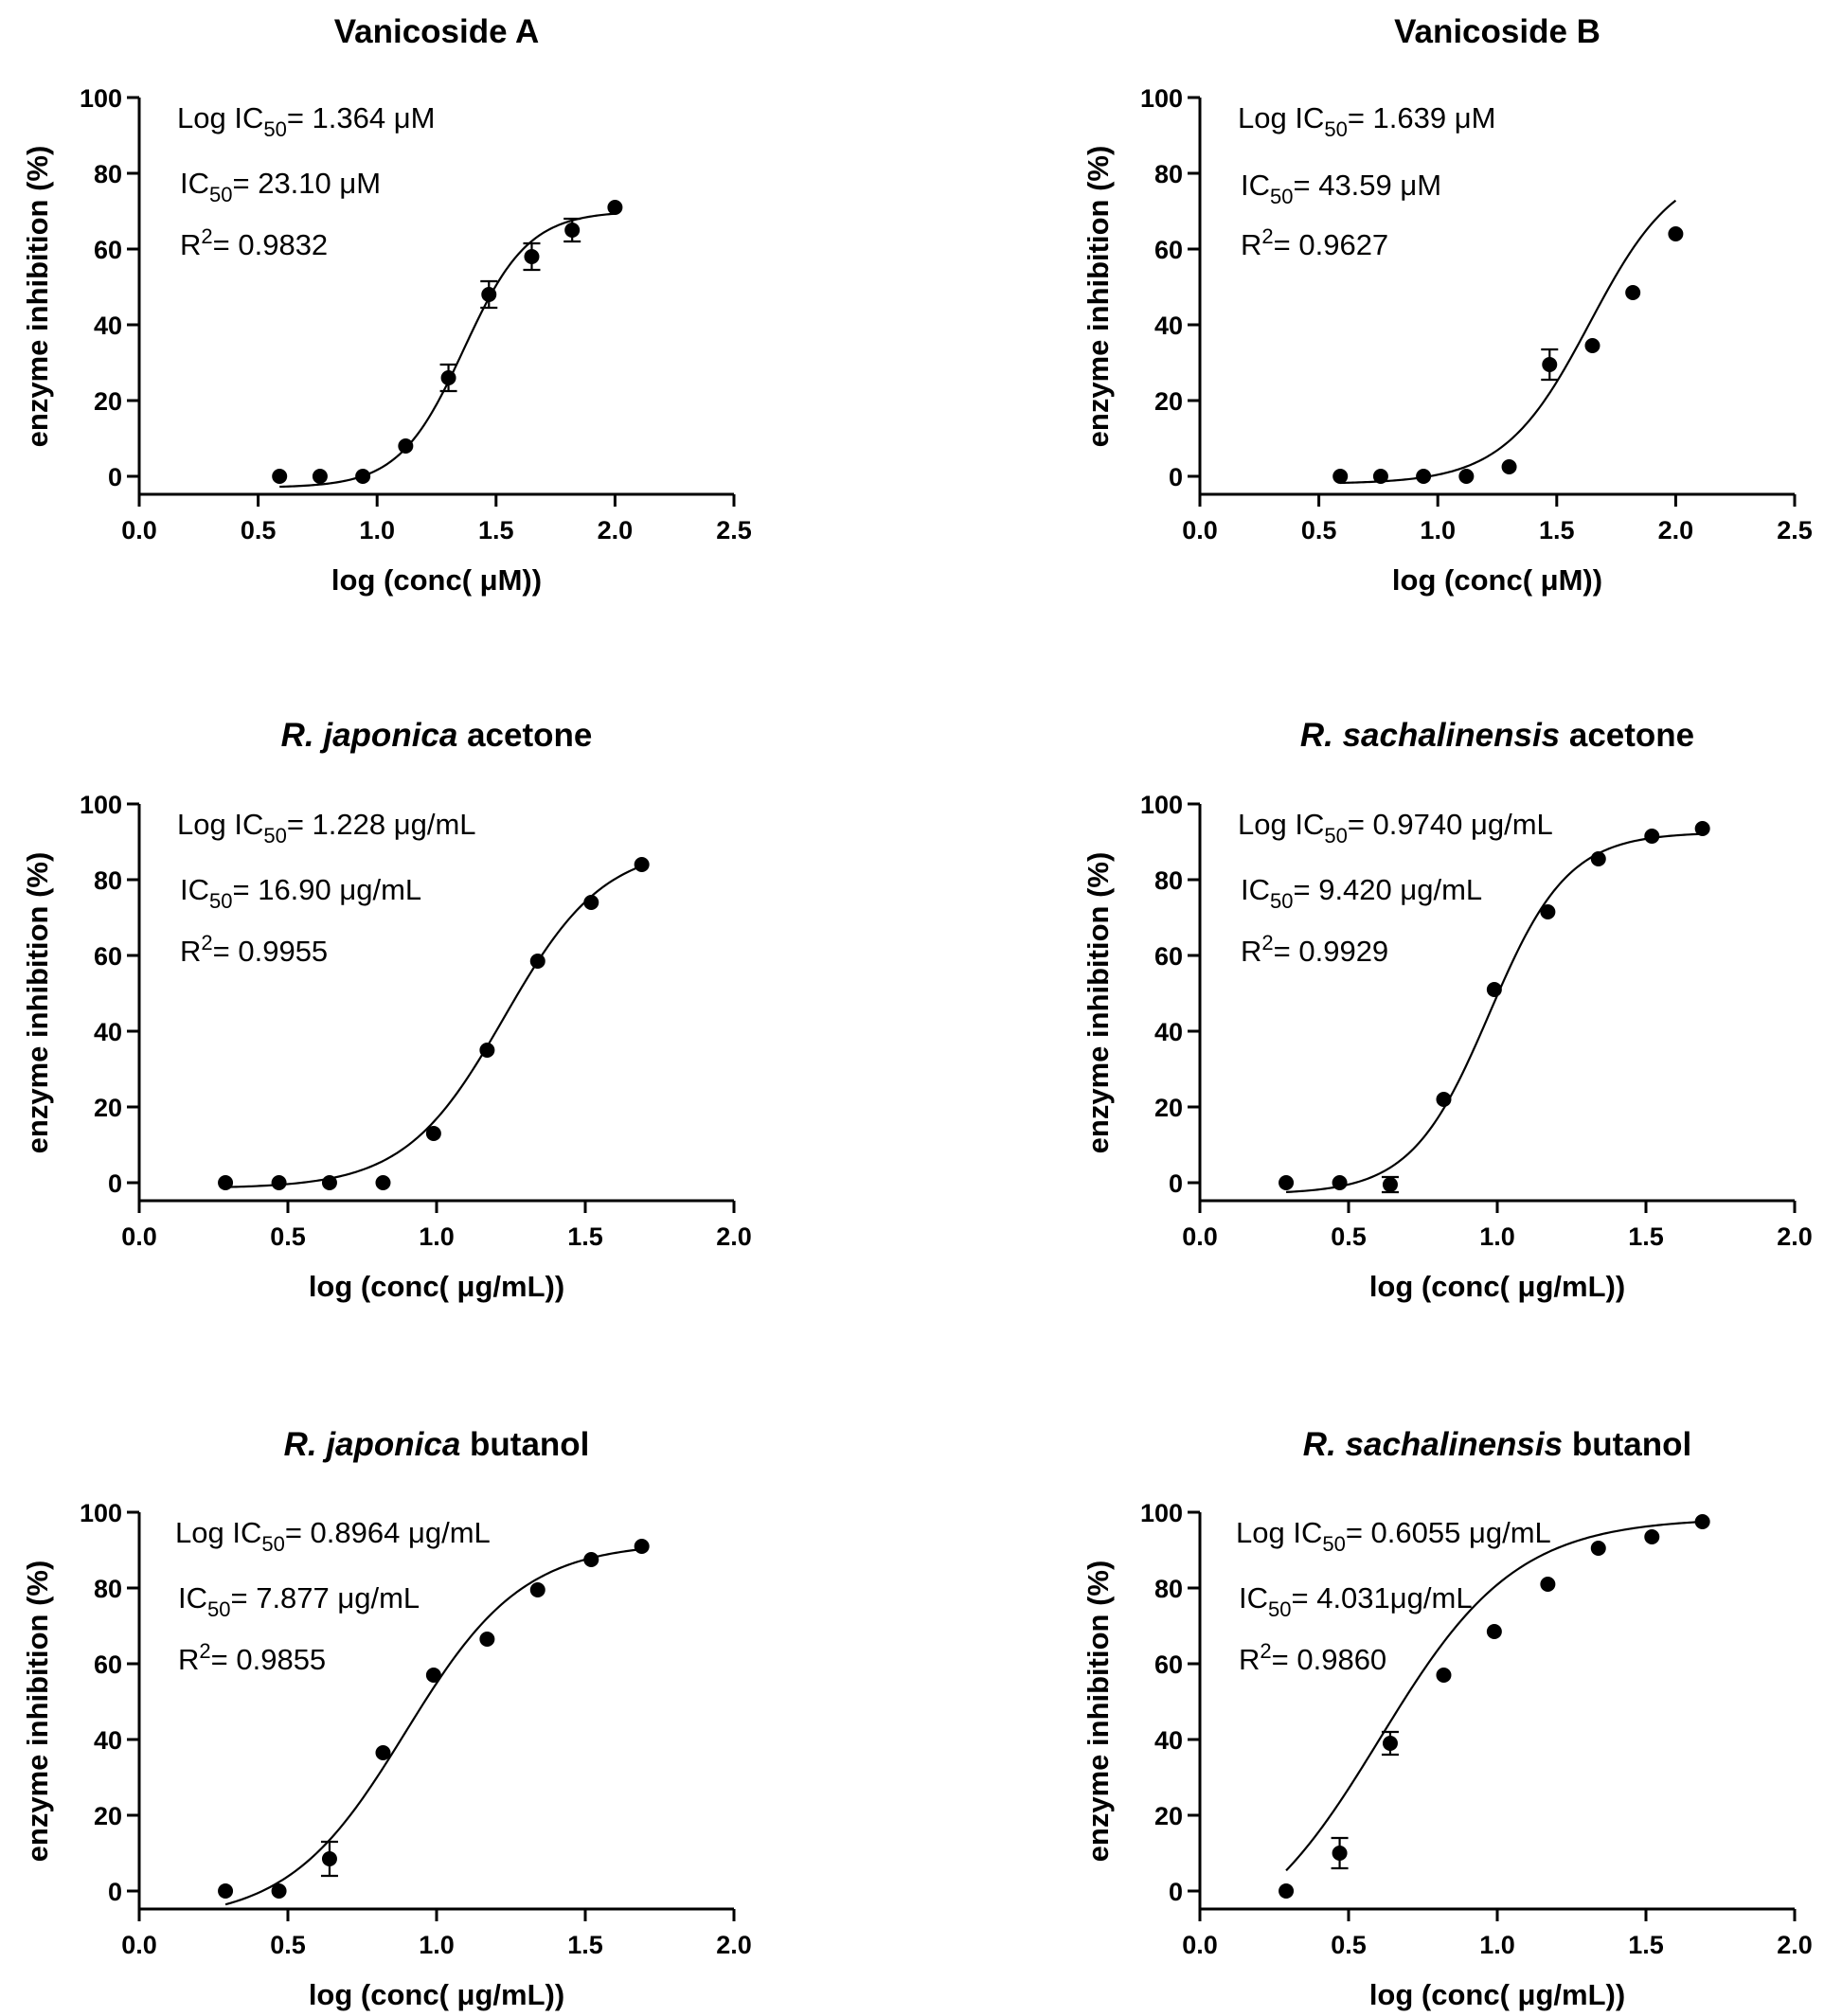 The image size is (1824, 2016). What do you see at coordinates (1393, 1536) in the screenshot?
I see `log-ic50-annotation: Log IC50= 0.6055 μg/mL` at bounding box center [1393, 1536].